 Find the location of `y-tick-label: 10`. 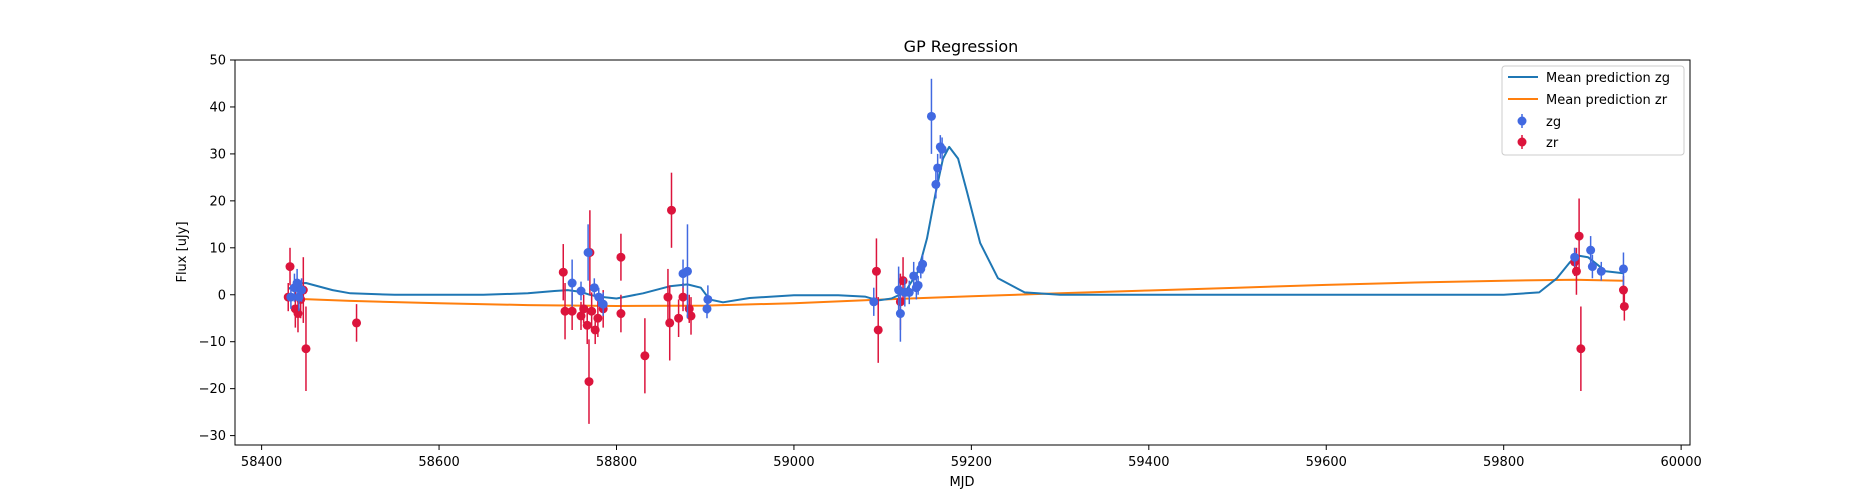

y-tick-label: 10 is located at coordinates (217, 248).